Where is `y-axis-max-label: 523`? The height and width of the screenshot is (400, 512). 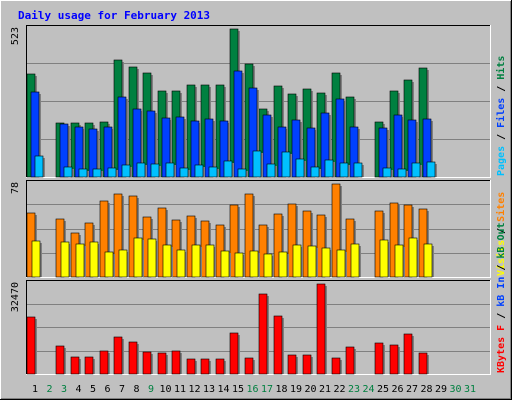 y-axis-max-label: 523 is located at coordinates (15, 36).